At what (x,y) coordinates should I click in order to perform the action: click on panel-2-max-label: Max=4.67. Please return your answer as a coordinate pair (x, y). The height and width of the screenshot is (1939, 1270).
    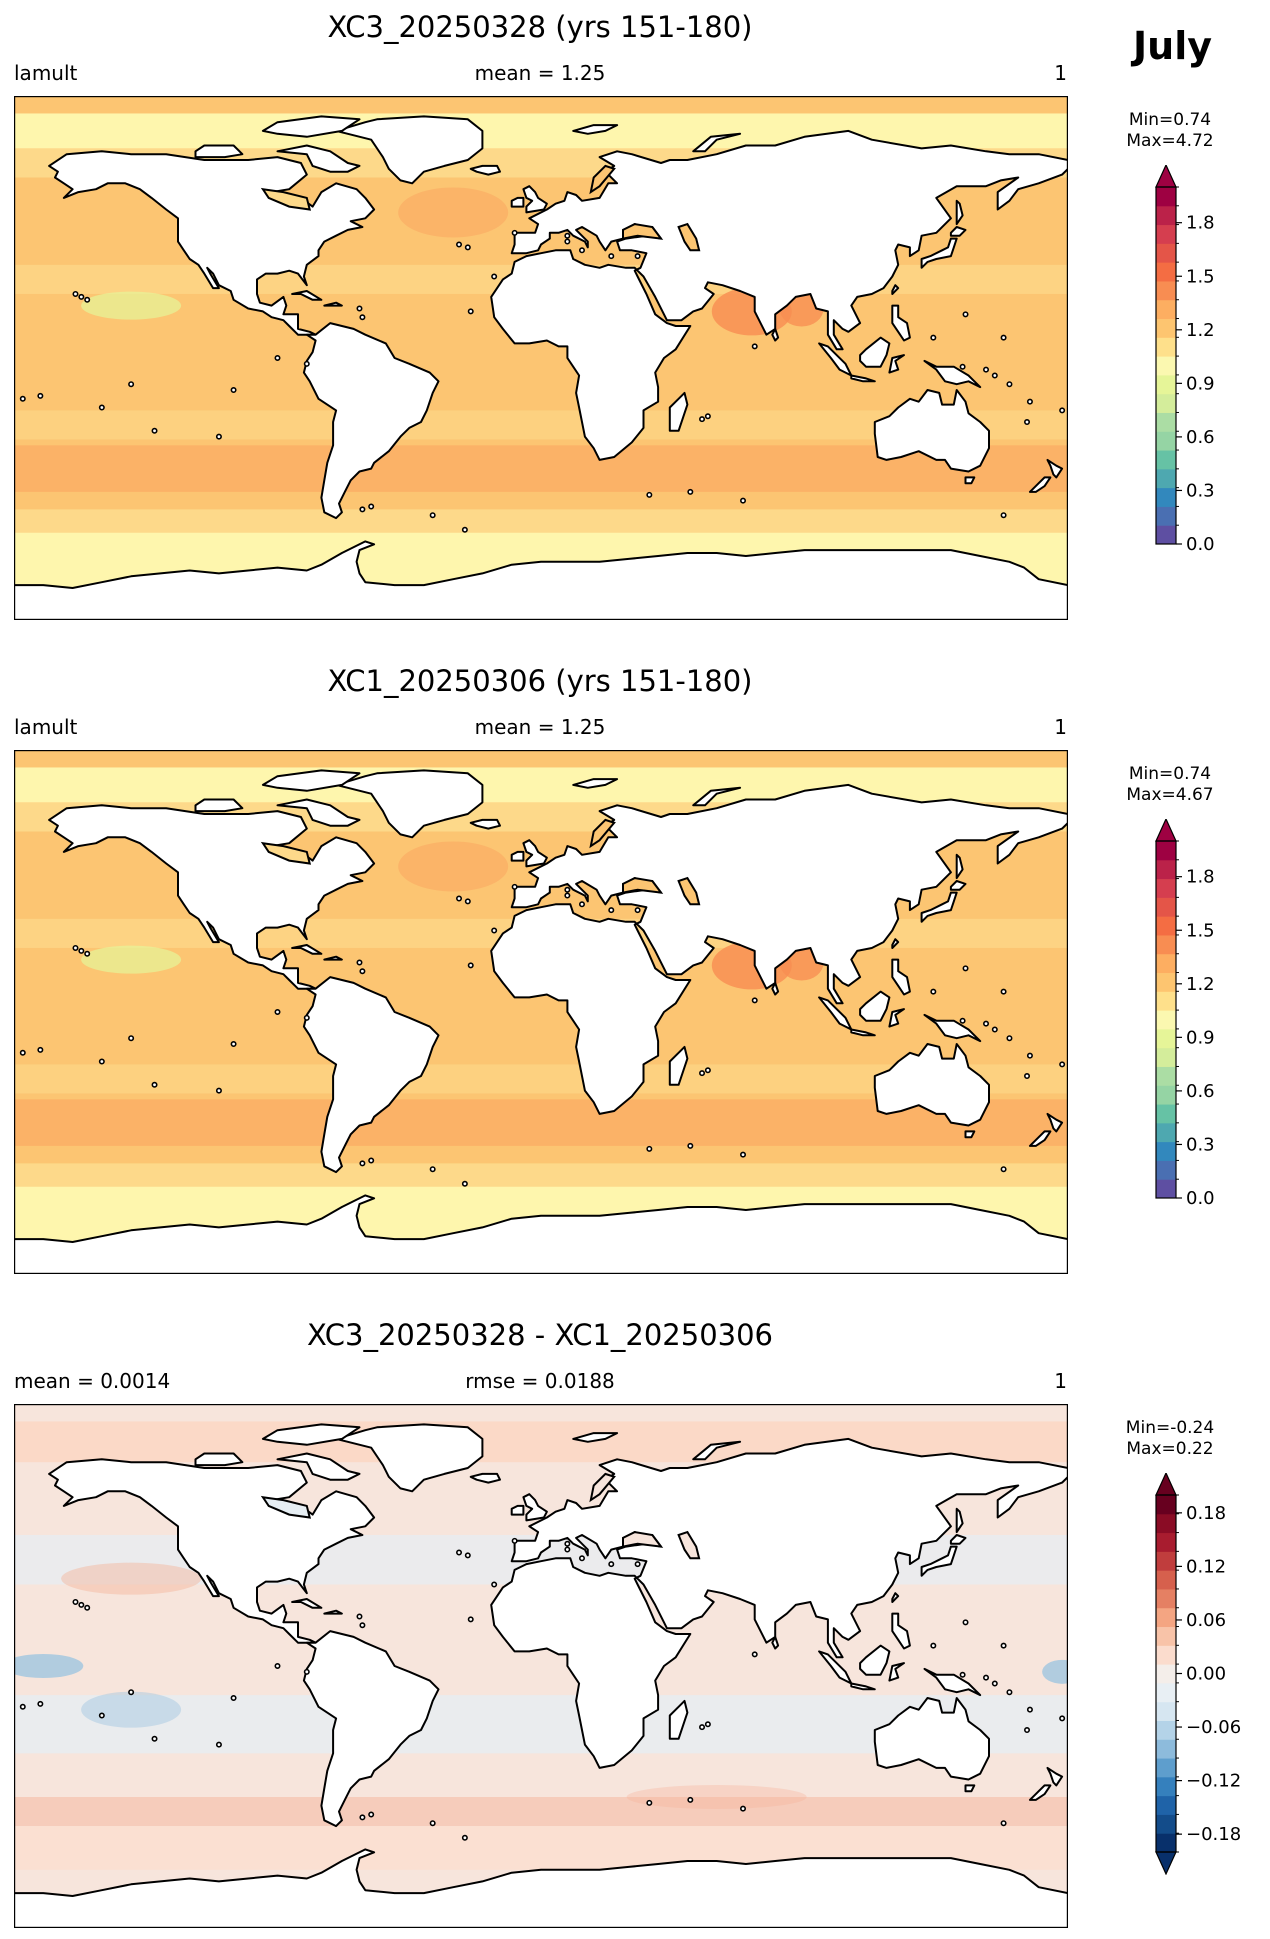
    Looking at the image, I should click on (1170, 795).